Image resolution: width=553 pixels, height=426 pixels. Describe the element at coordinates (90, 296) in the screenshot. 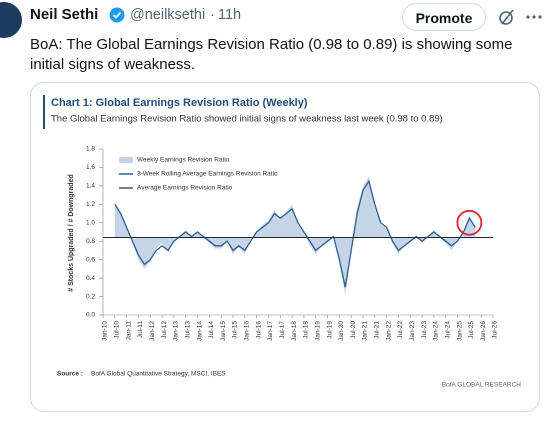

I see `y-tick-label: 0.2` at that location.